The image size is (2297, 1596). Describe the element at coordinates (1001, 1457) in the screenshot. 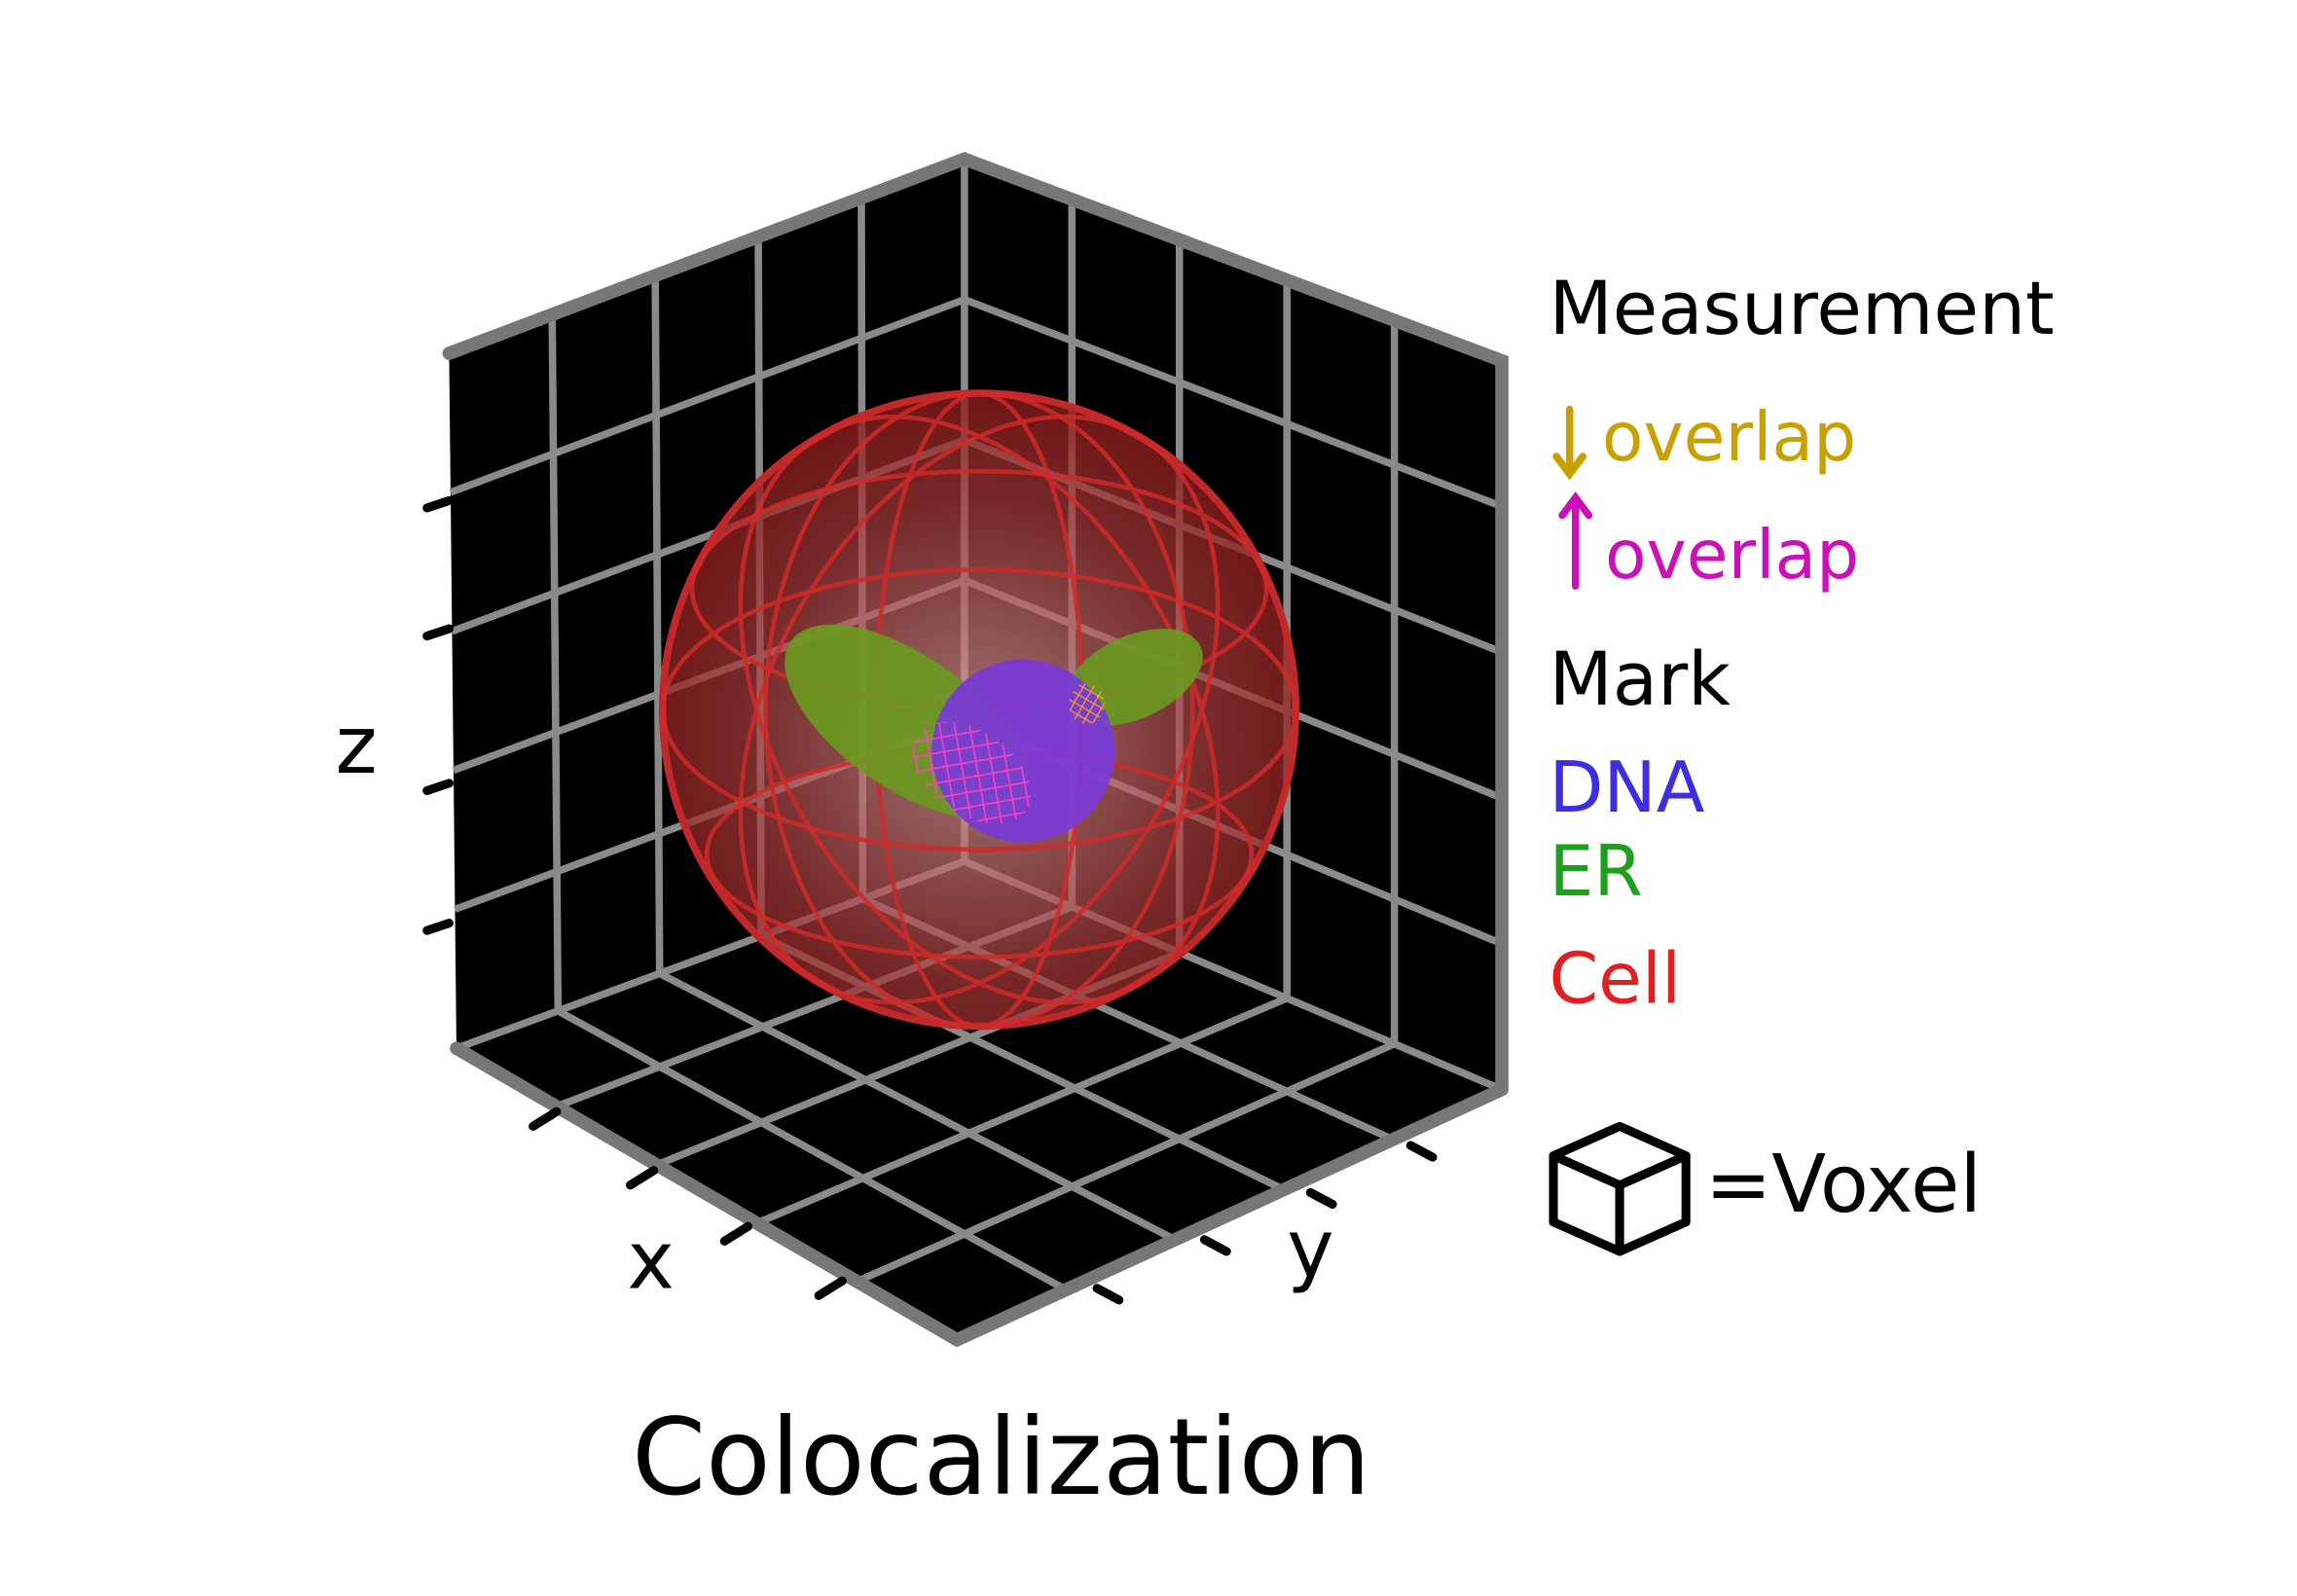

I see `title: Colocalization` at that location.